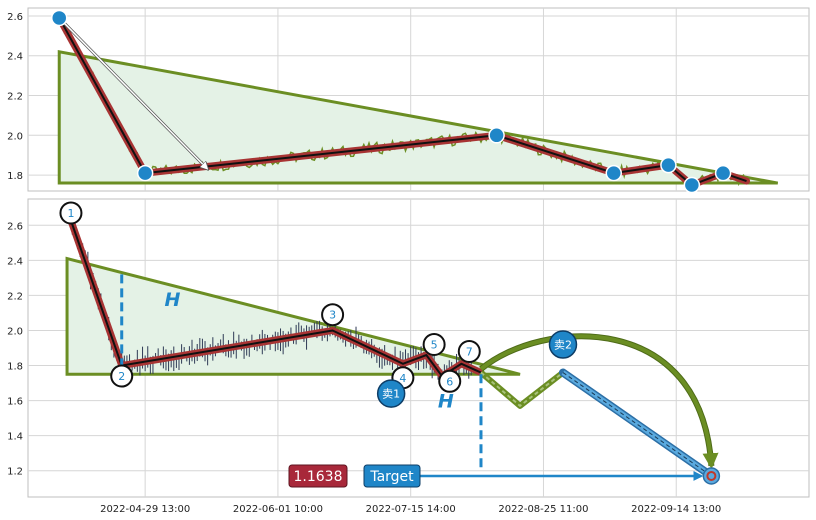 This screenshot has width=816, height=520. I want to click on sell-label: 卖2, so click(563, 344).